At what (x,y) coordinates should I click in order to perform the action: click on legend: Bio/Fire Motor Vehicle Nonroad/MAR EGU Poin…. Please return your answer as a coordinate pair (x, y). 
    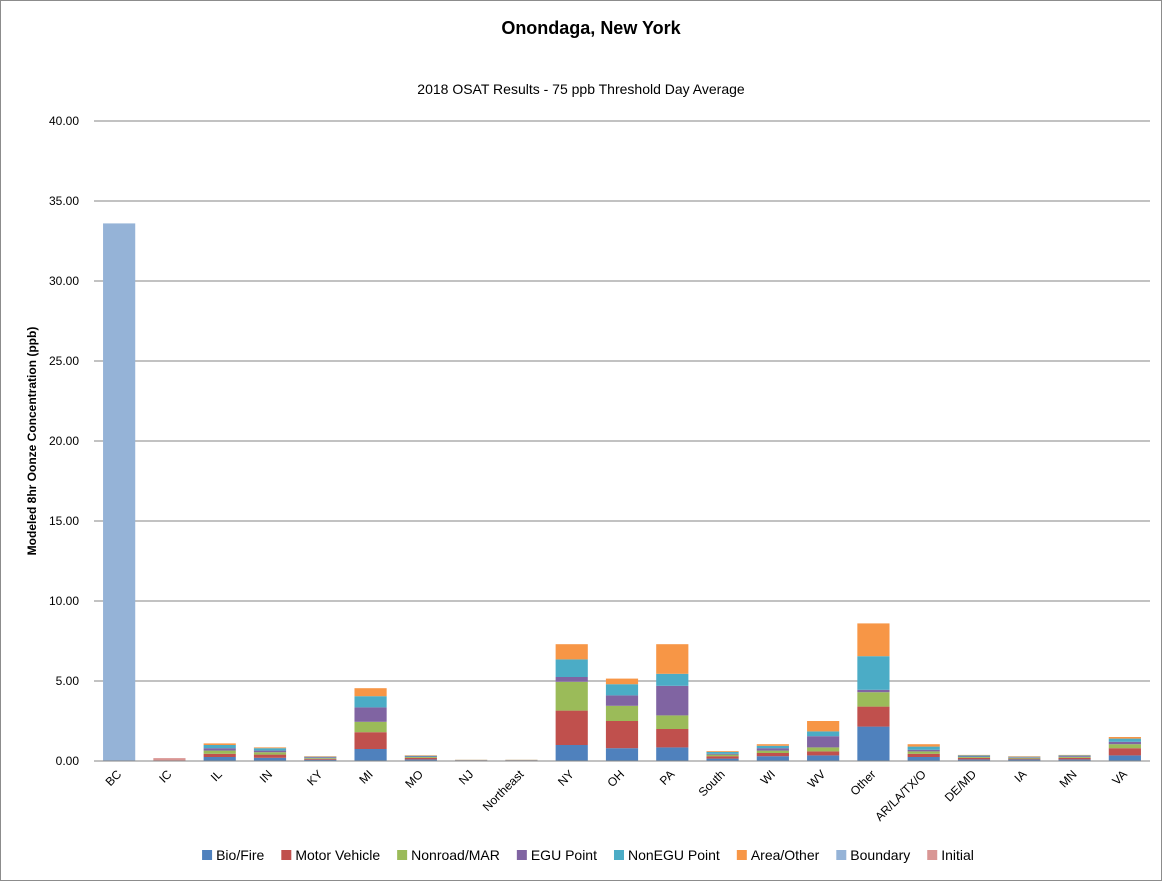
    Looking at the image, I should click on (588, 855).